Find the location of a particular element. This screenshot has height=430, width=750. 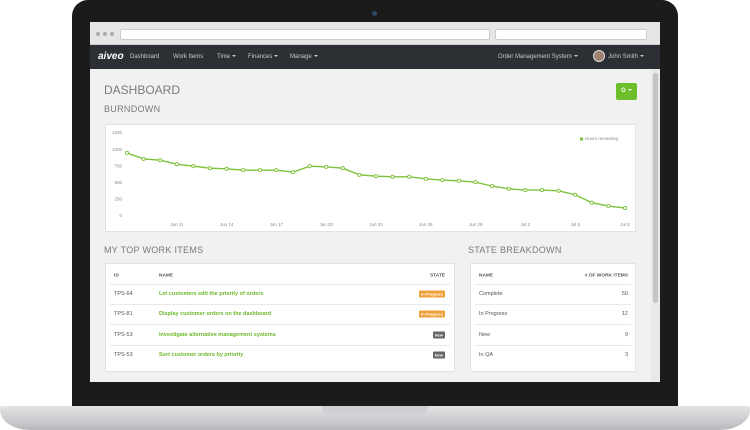

item-name: Display customer orders on the dashboard is located at coordinates (215, 314).